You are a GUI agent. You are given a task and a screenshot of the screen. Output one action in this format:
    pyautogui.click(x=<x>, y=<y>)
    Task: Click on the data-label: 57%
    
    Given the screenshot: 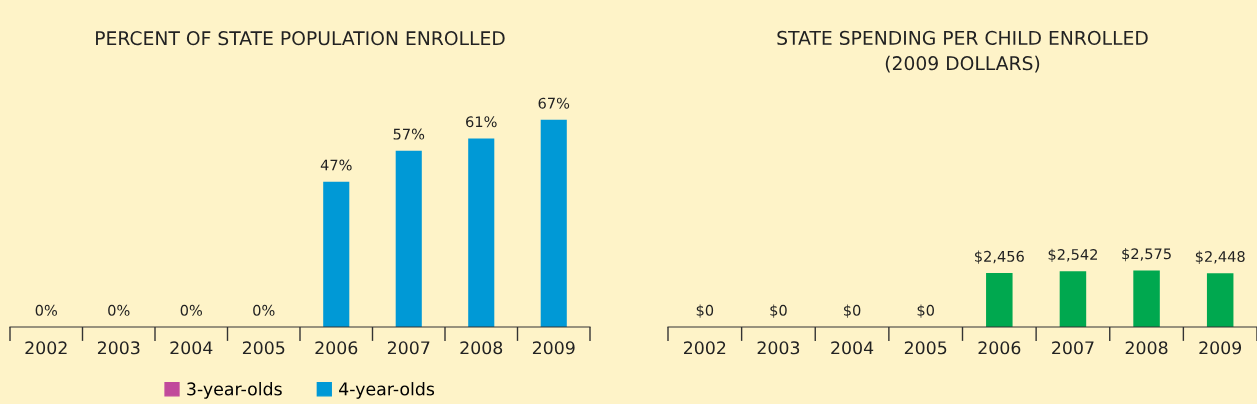 What is the action you would take?
    pyautogui.click(x=409, y=134)
    